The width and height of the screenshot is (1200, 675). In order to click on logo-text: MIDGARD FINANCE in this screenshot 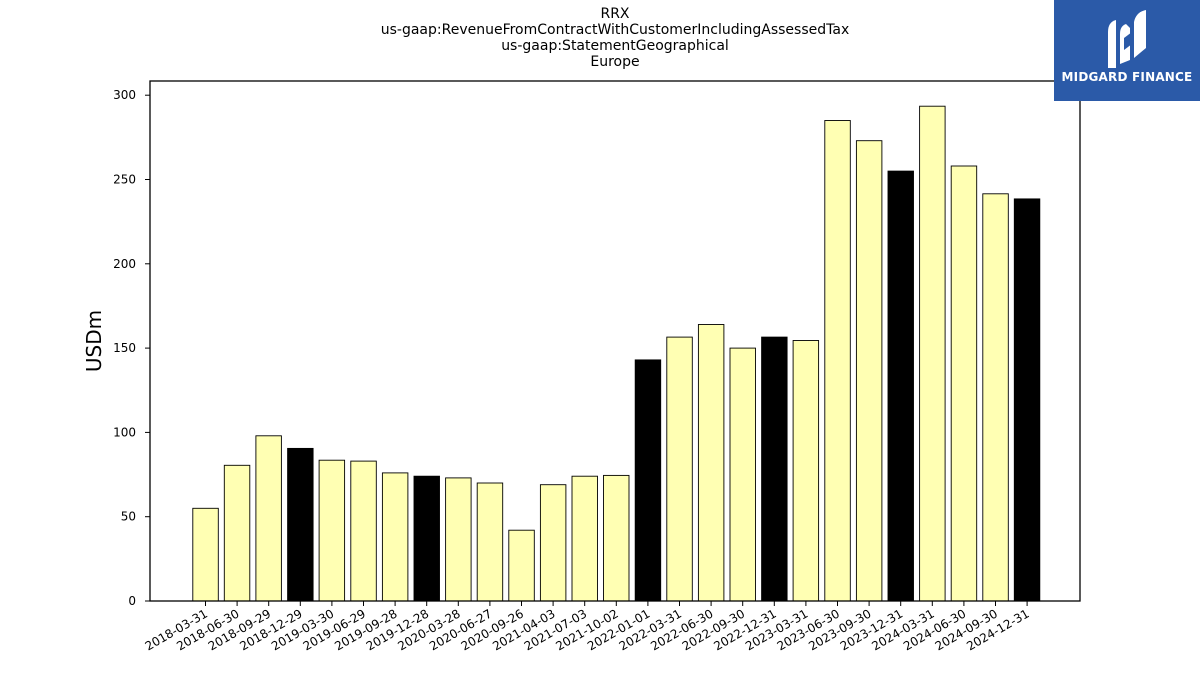, I will do `click(1127, 77)`.